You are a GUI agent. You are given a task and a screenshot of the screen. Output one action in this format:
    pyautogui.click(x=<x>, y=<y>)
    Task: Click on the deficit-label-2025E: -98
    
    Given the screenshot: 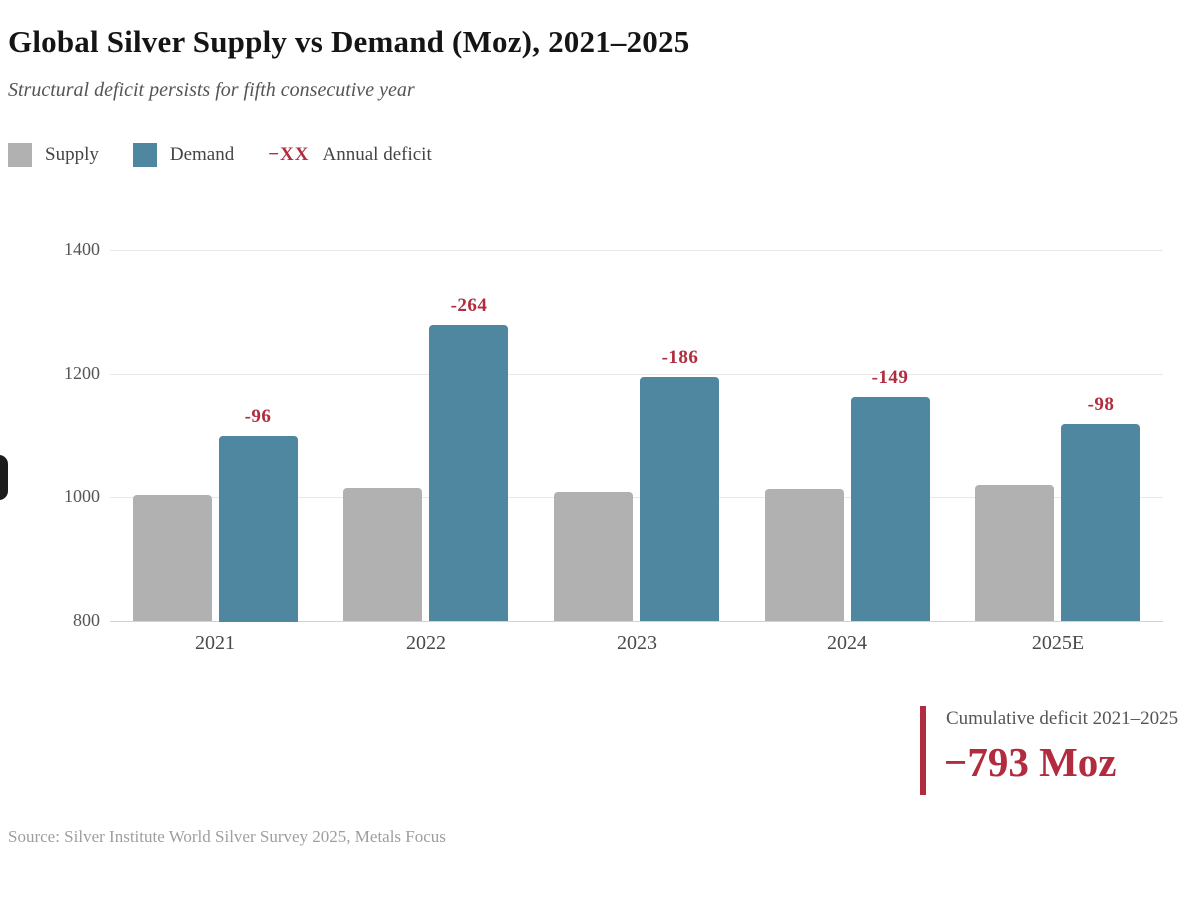 What is the action you would take?
    pyautogui.click(x=1101, y=404)
    